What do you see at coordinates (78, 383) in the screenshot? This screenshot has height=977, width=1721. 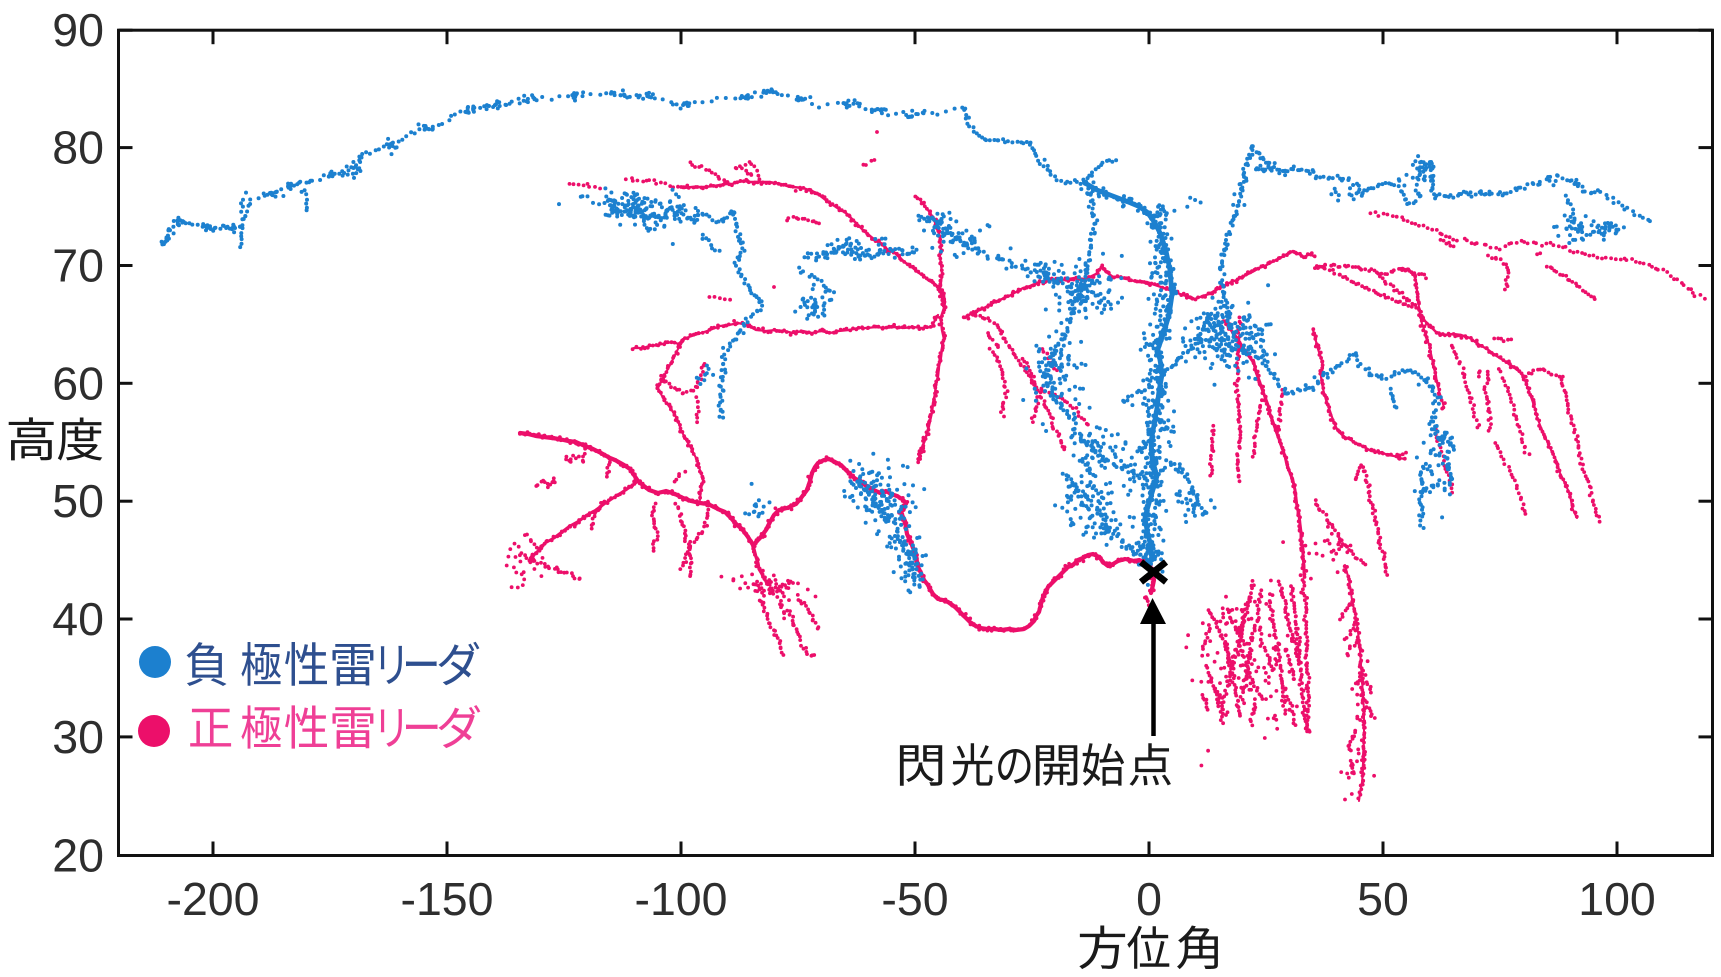 I see `svg-text: 60` at bounding box center [78, 383].